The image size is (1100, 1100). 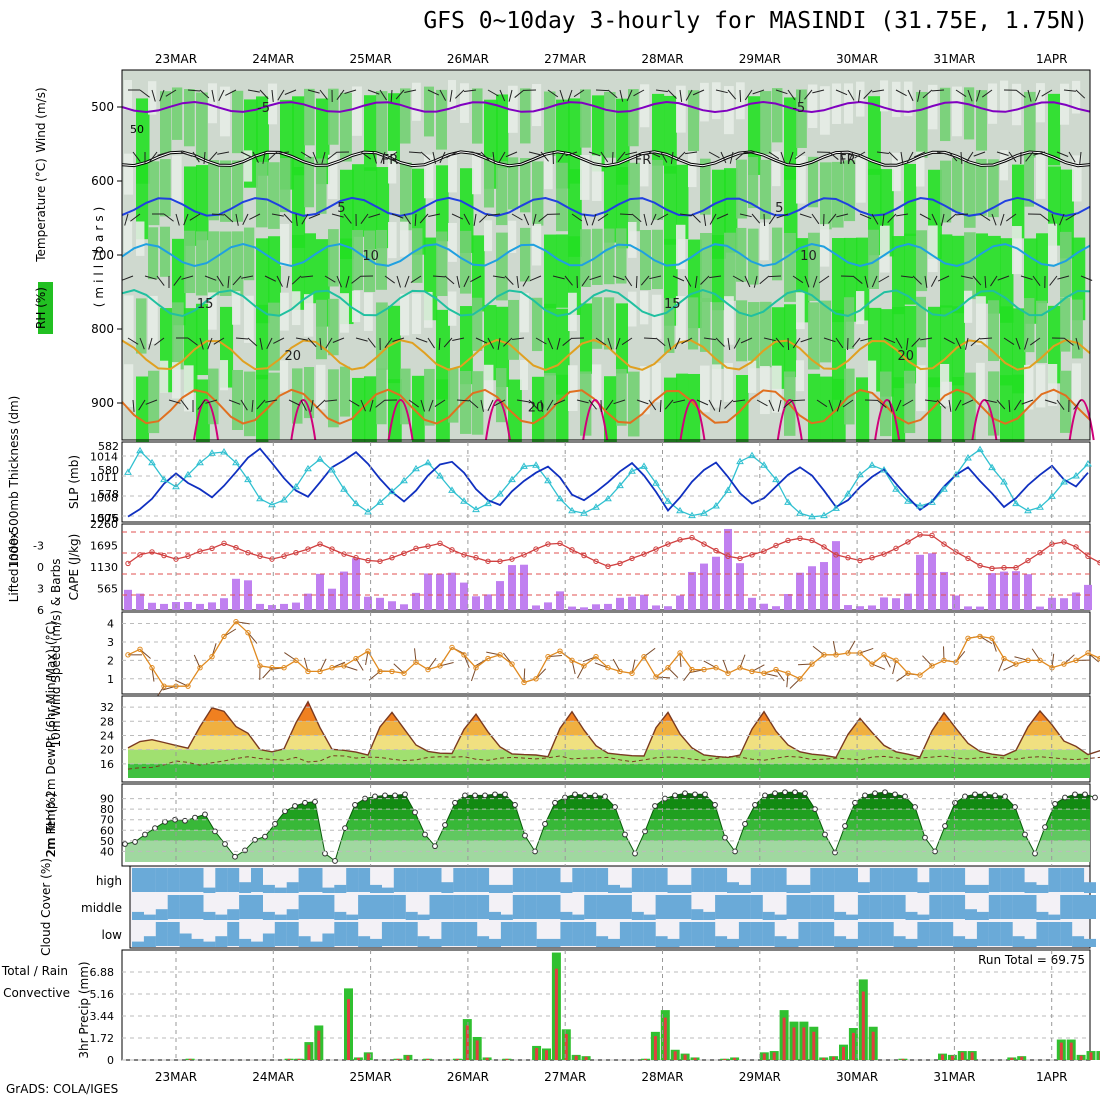 I want to click on date-label-top: 24MAR, so click(x=273, y=59).